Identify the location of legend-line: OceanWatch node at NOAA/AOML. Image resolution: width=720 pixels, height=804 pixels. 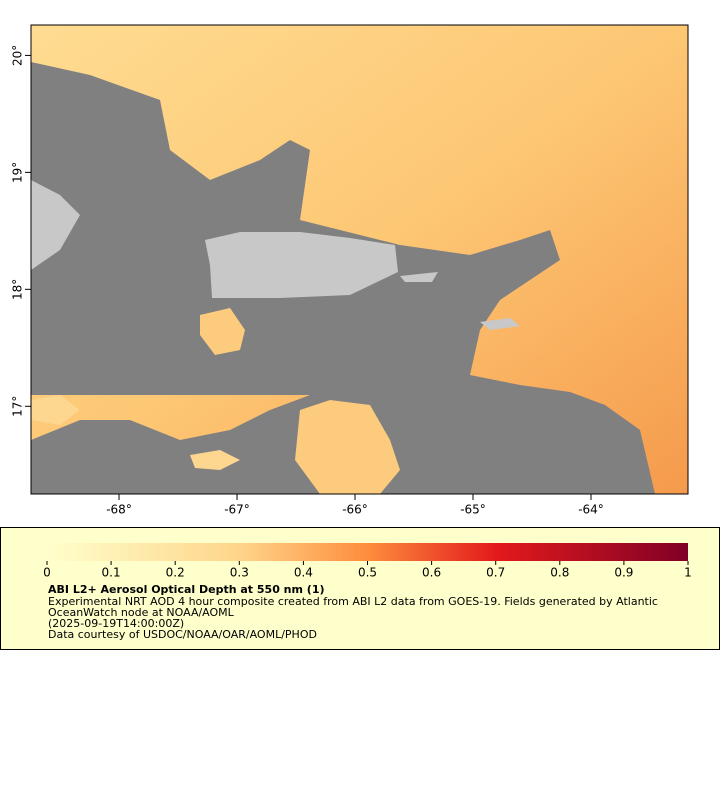
(141, 612).